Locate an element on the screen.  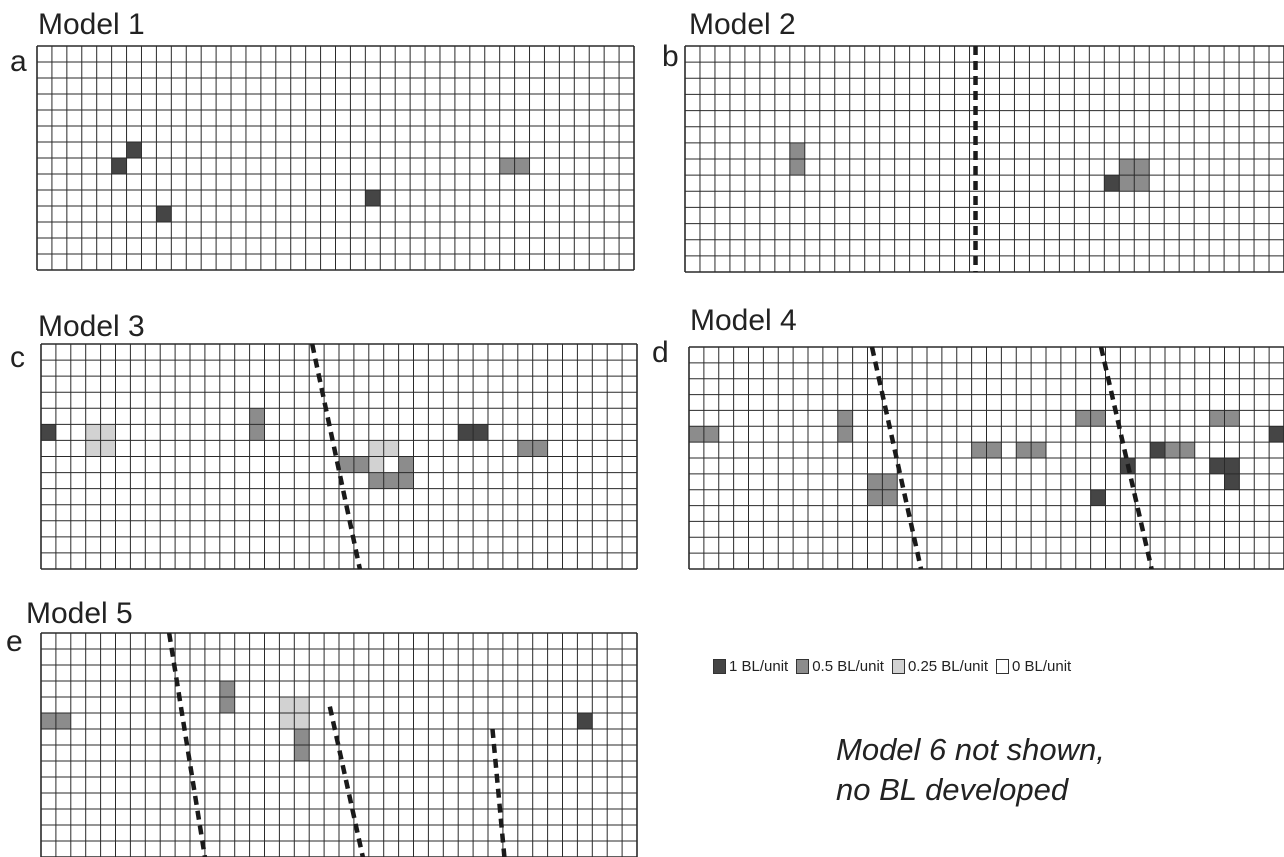
note-line-2: no BL developed is located at coordinates (952, 789).